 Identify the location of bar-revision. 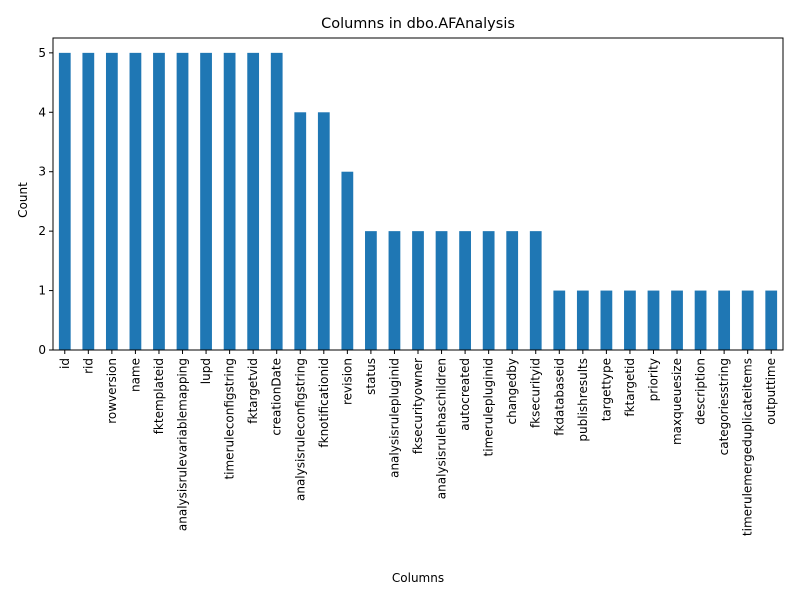
(347, 260).